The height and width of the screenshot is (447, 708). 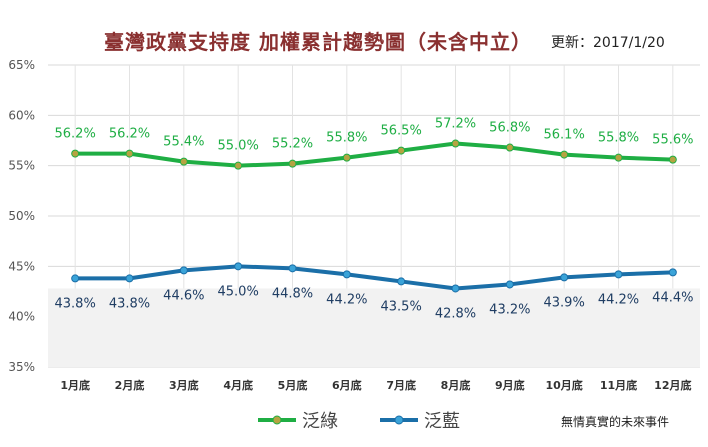 I want to click on data-label: 56.5%, so click(x=401, y=131).